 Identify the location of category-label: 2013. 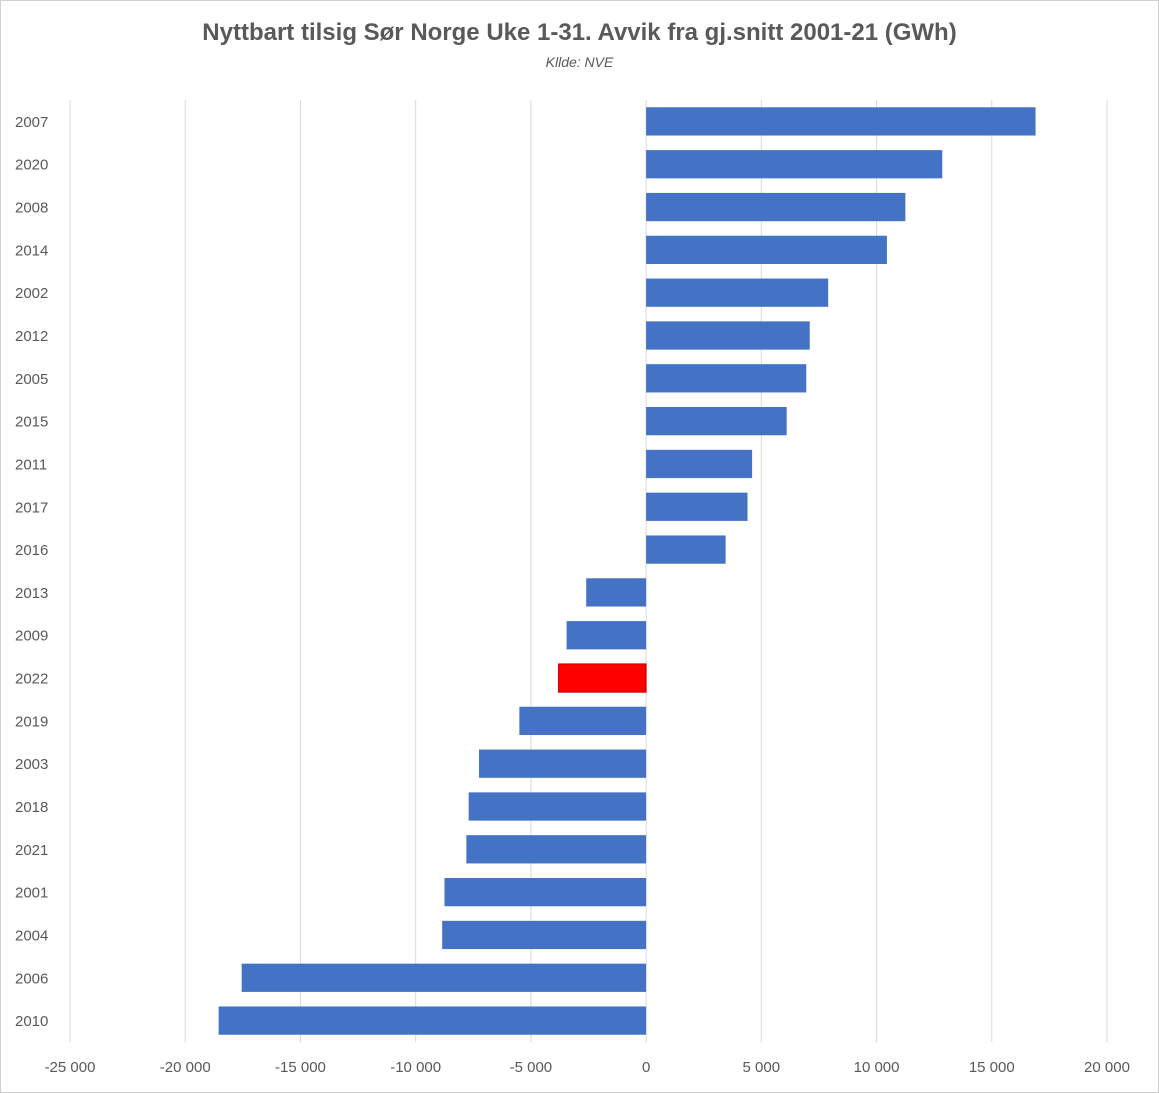
(31, 593).